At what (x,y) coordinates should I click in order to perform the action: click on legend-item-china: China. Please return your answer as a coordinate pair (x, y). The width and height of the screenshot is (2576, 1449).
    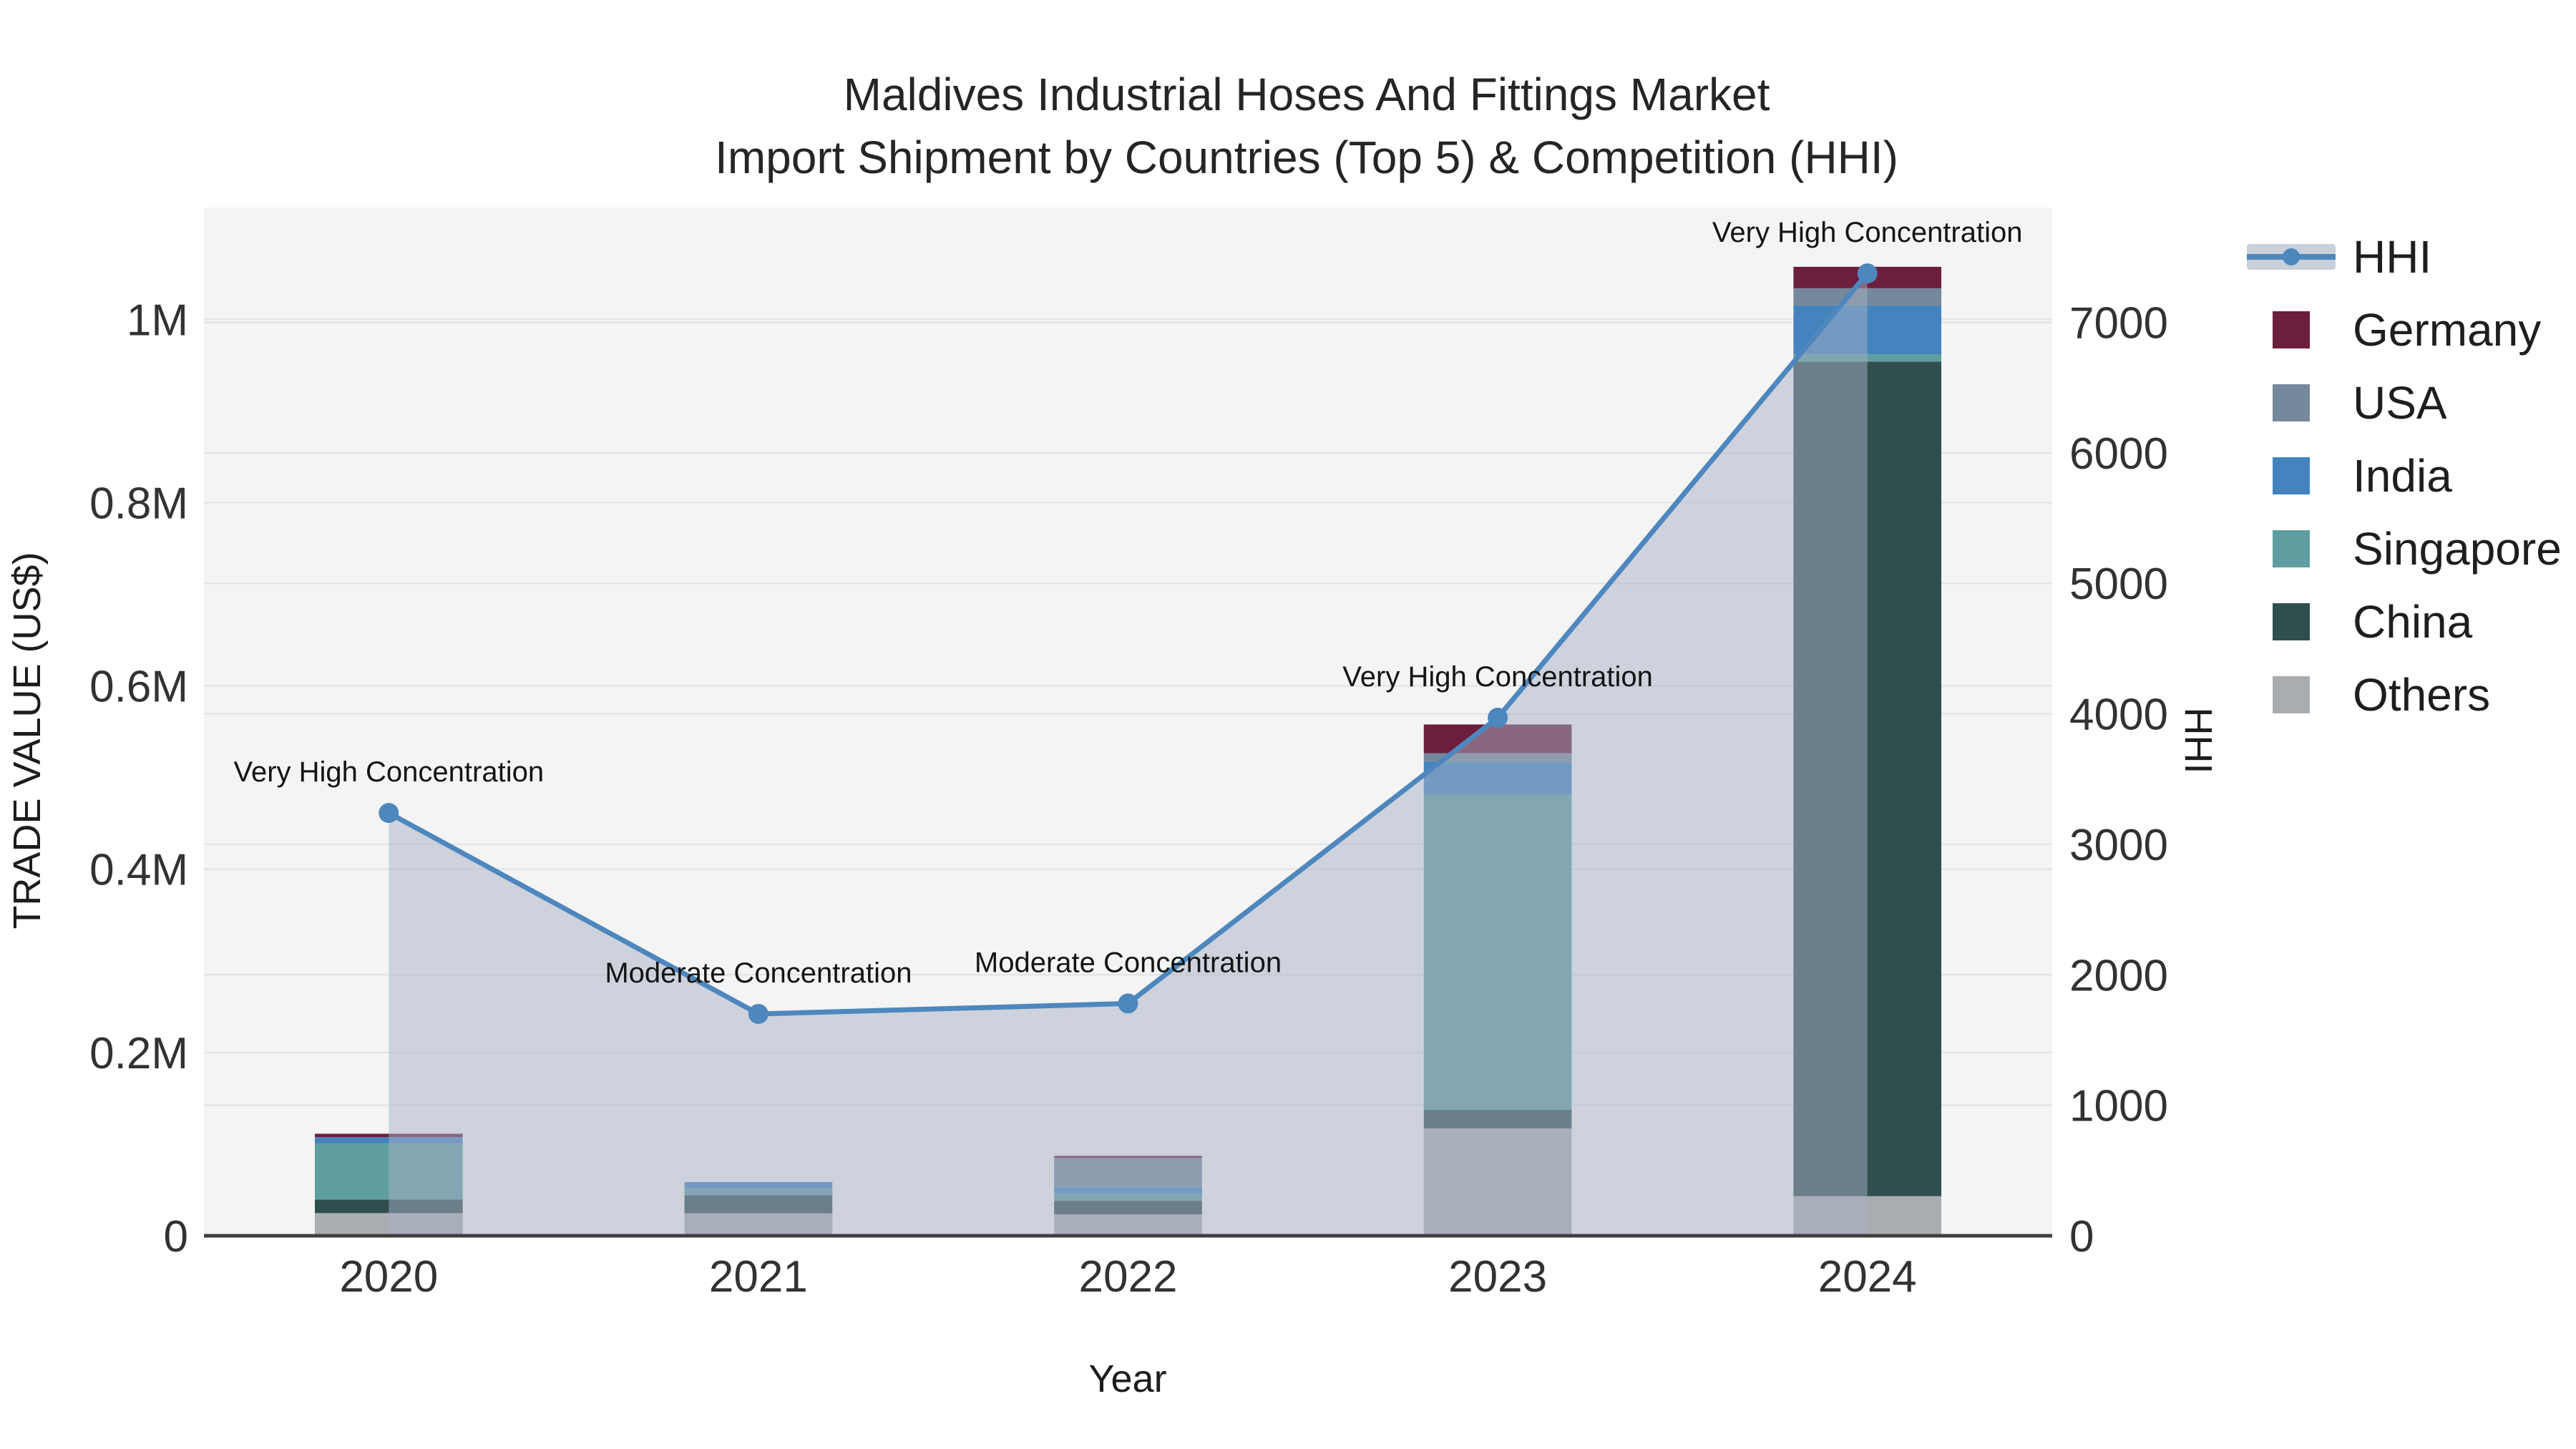
    Looking at the image, I should click on (2404, 621).